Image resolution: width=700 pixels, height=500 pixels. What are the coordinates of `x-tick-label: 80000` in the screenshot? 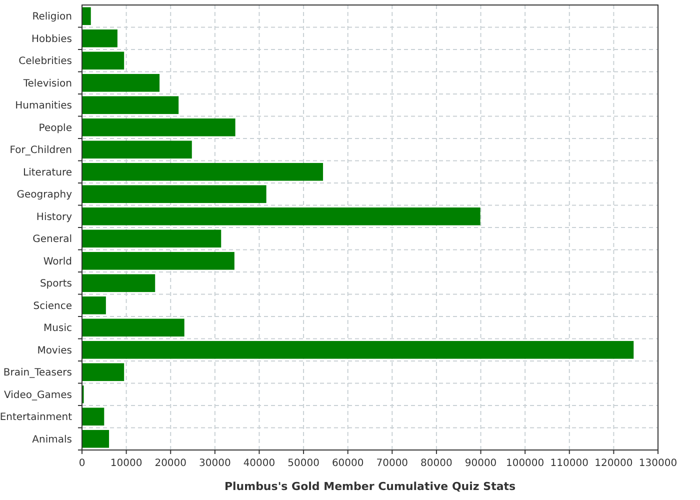 It's located at (436, 463).